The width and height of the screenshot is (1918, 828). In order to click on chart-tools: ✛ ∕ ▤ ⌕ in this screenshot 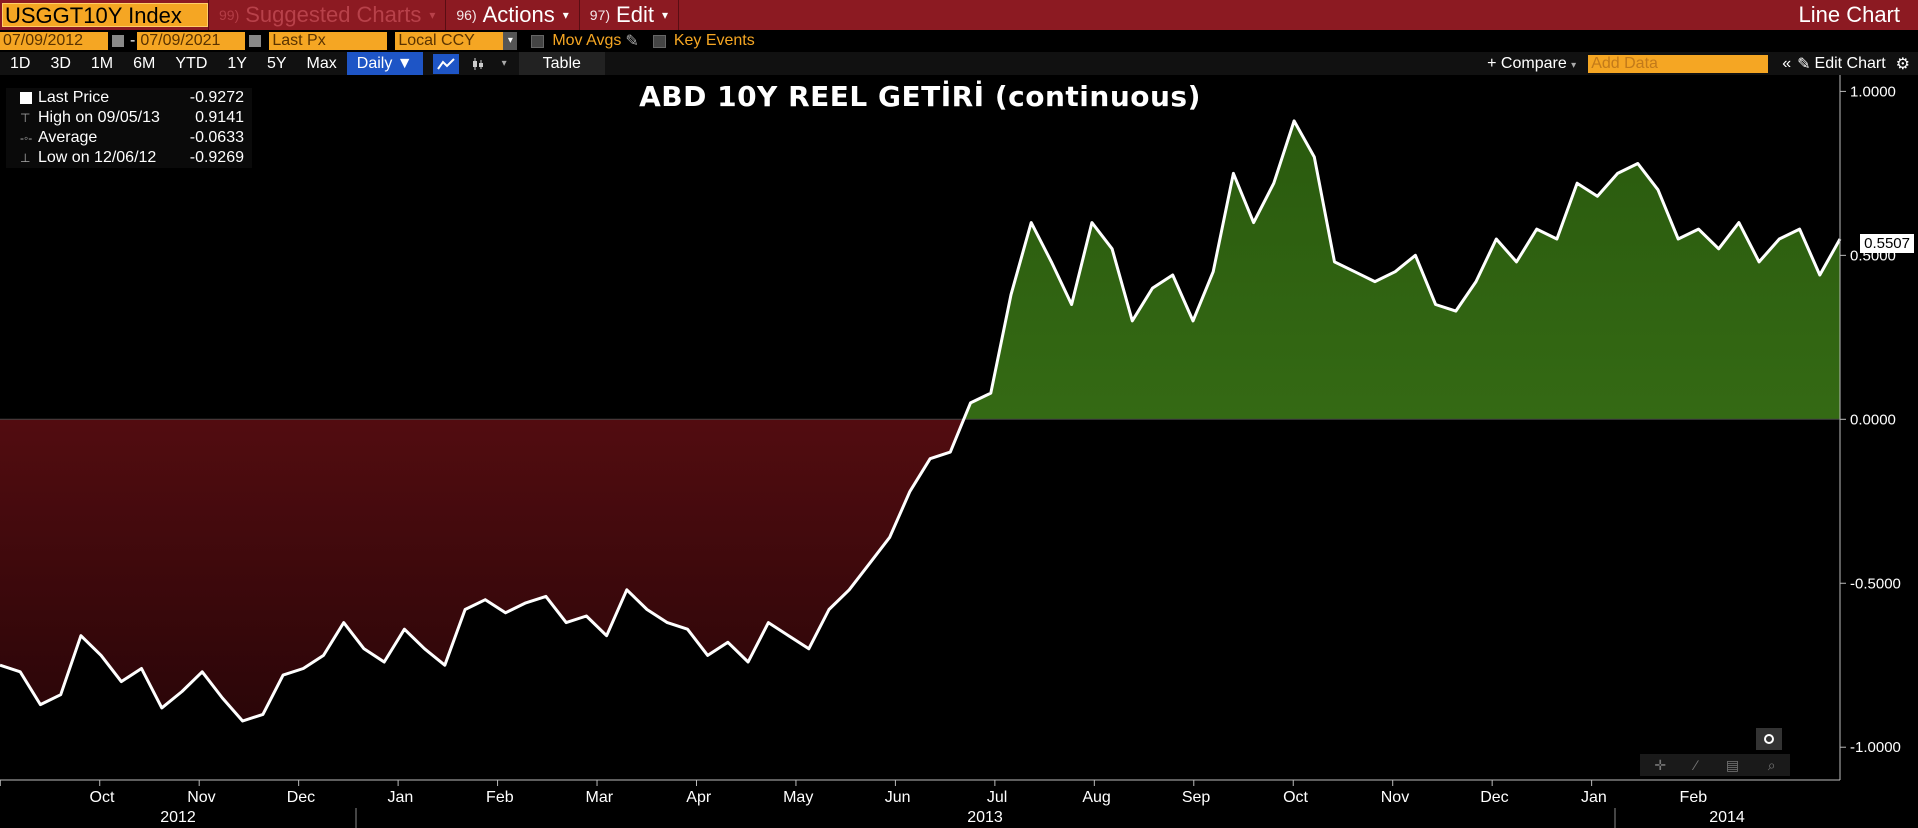, I will do `click(1715, 765)`.